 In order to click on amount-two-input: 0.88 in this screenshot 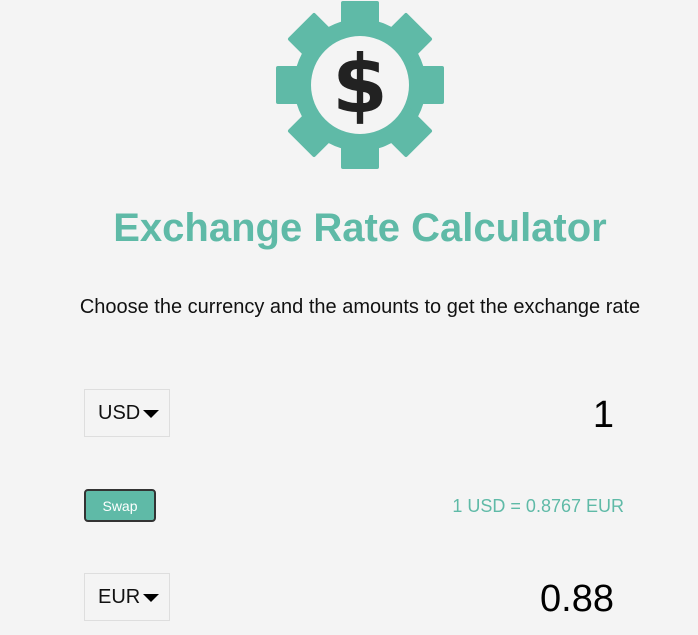, I will do `click(577, 599)`.